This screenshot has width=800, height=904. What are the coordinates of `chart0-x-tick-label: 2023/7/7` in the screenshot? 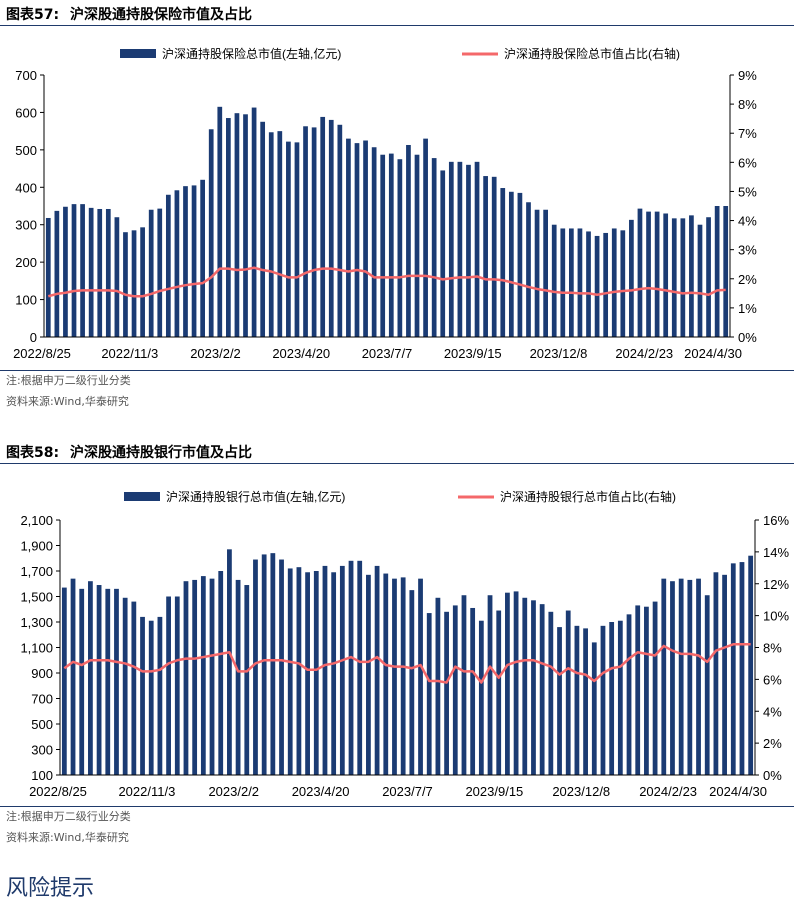 It's located at (387, 353).